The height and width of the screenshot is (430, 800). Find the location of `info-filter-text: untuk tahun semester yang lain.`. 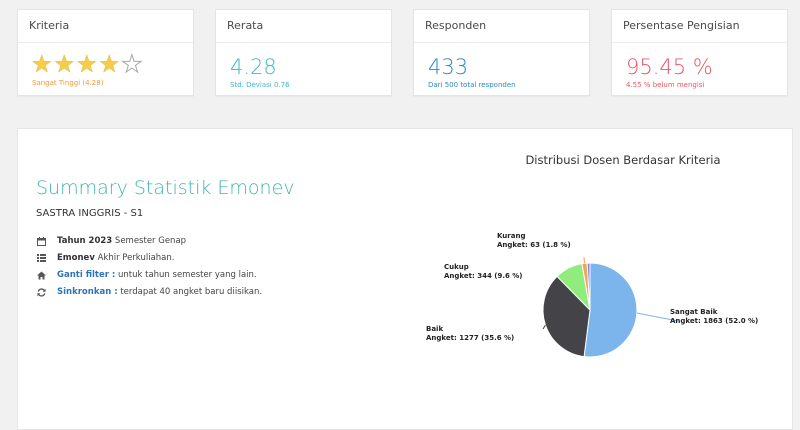

info-filter-text: untuk tahun semester yang lain. is located at coordinates (186, 275).